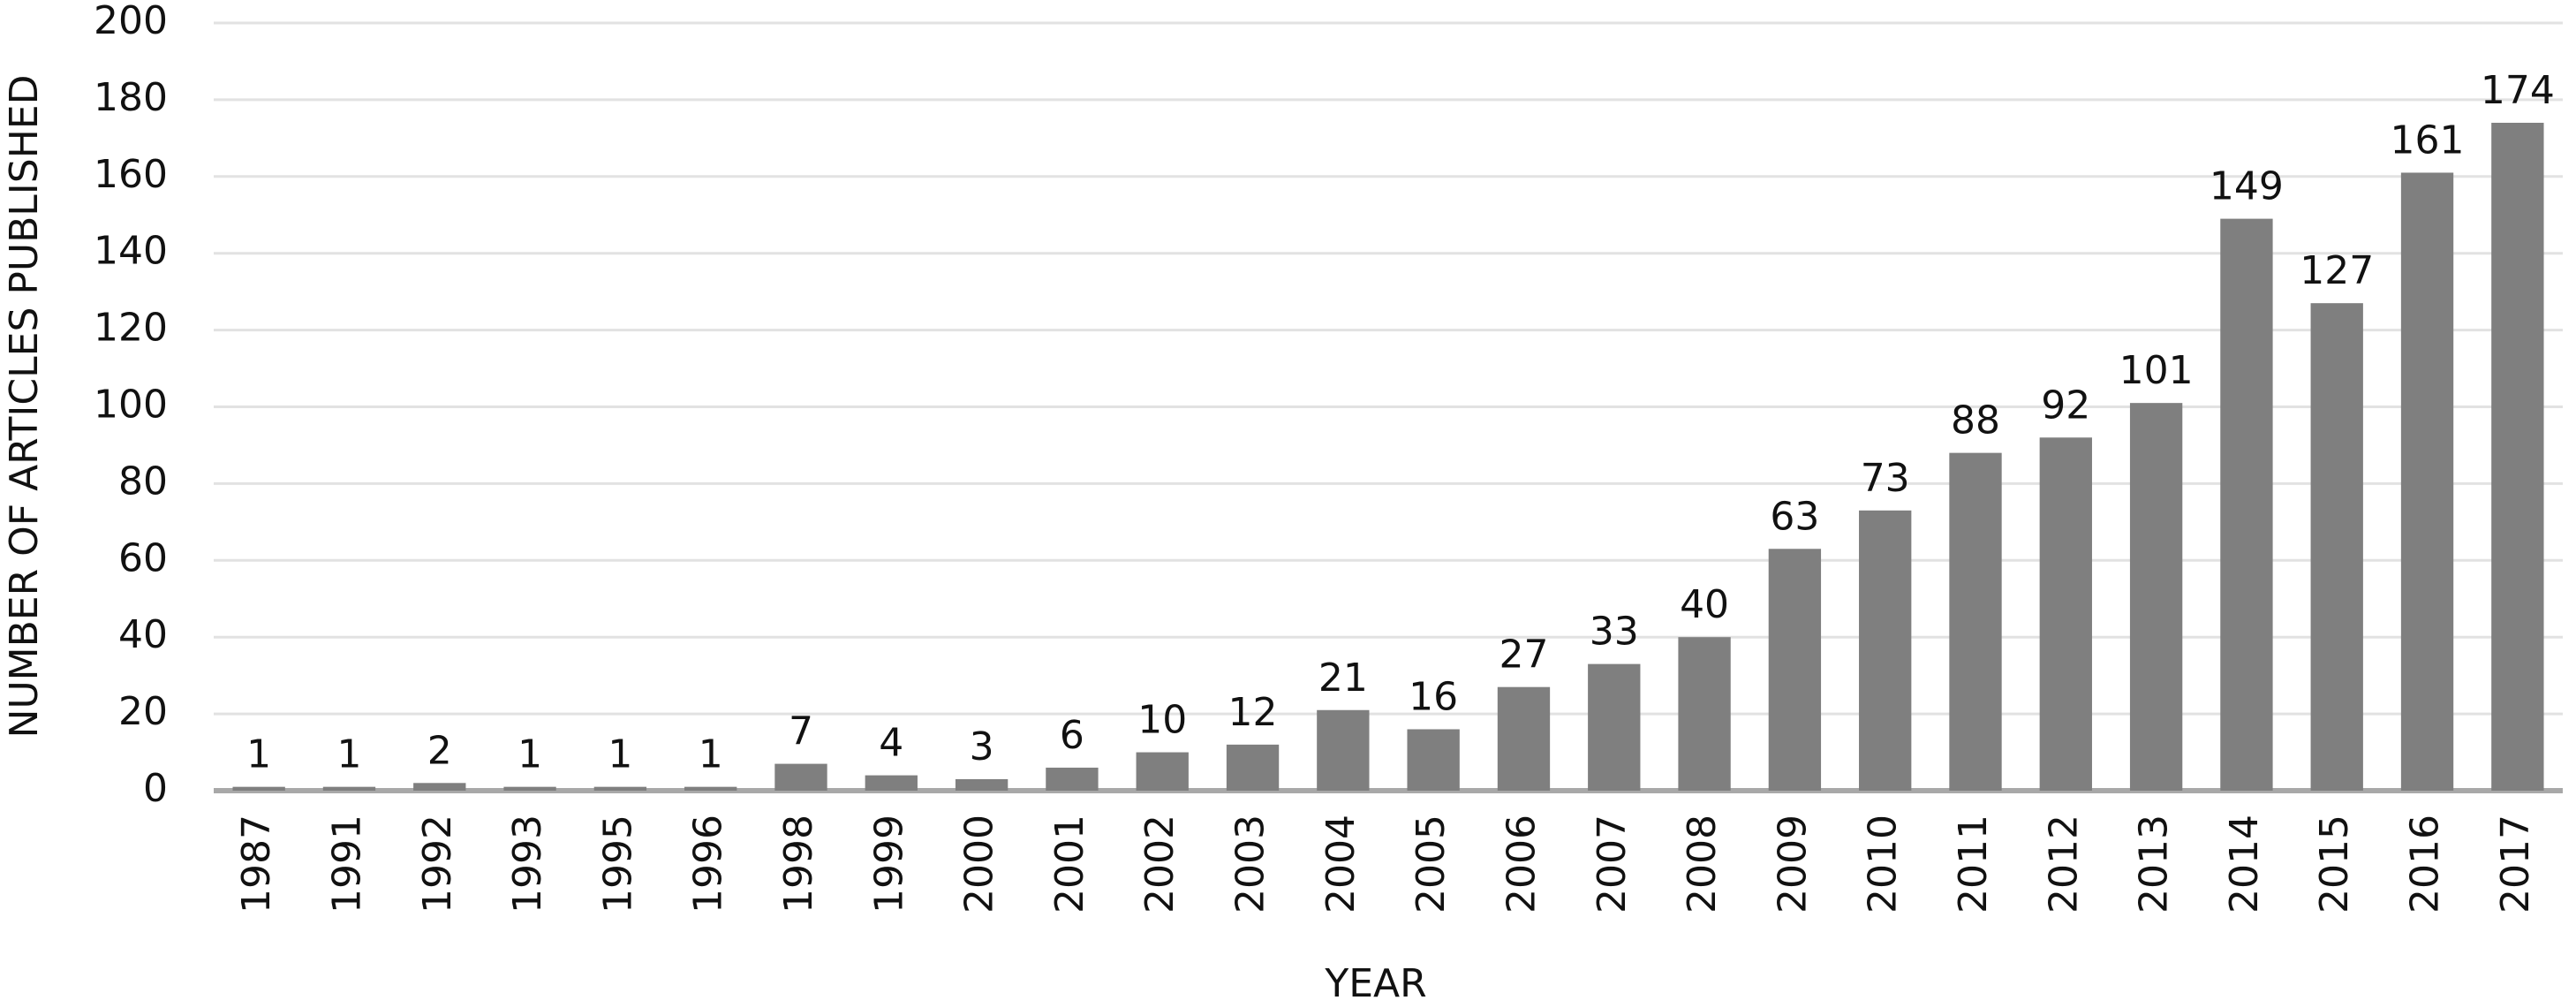 This screenshot has height=1008, width=2576. I want to click on data-label: 12, so click(1253, 712).